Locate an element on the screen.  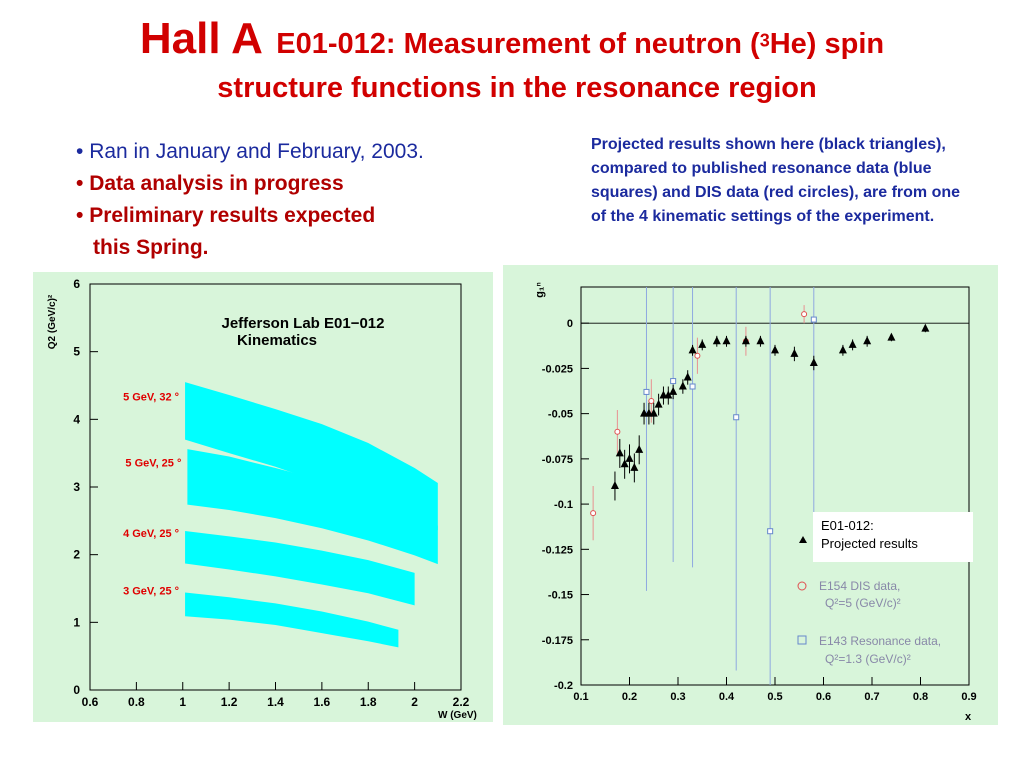
y-axis-label: g₁ⁿ is located at coordinates (540, 290).